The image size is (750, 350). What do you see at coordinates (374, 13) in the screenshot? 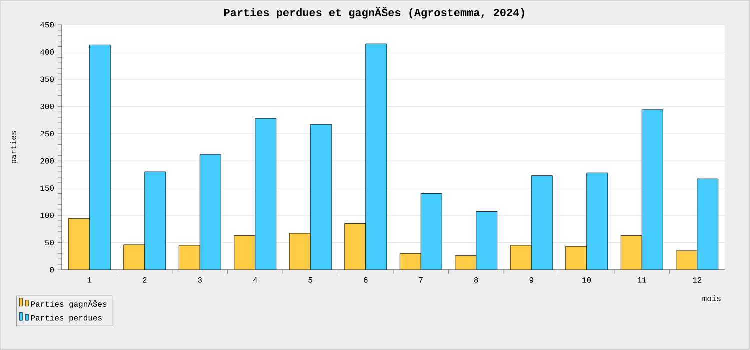
I see `chart-title: Parties perdues et gagnĂŠes (Agrostemma, 2024)` at bounding box center [374, 13].